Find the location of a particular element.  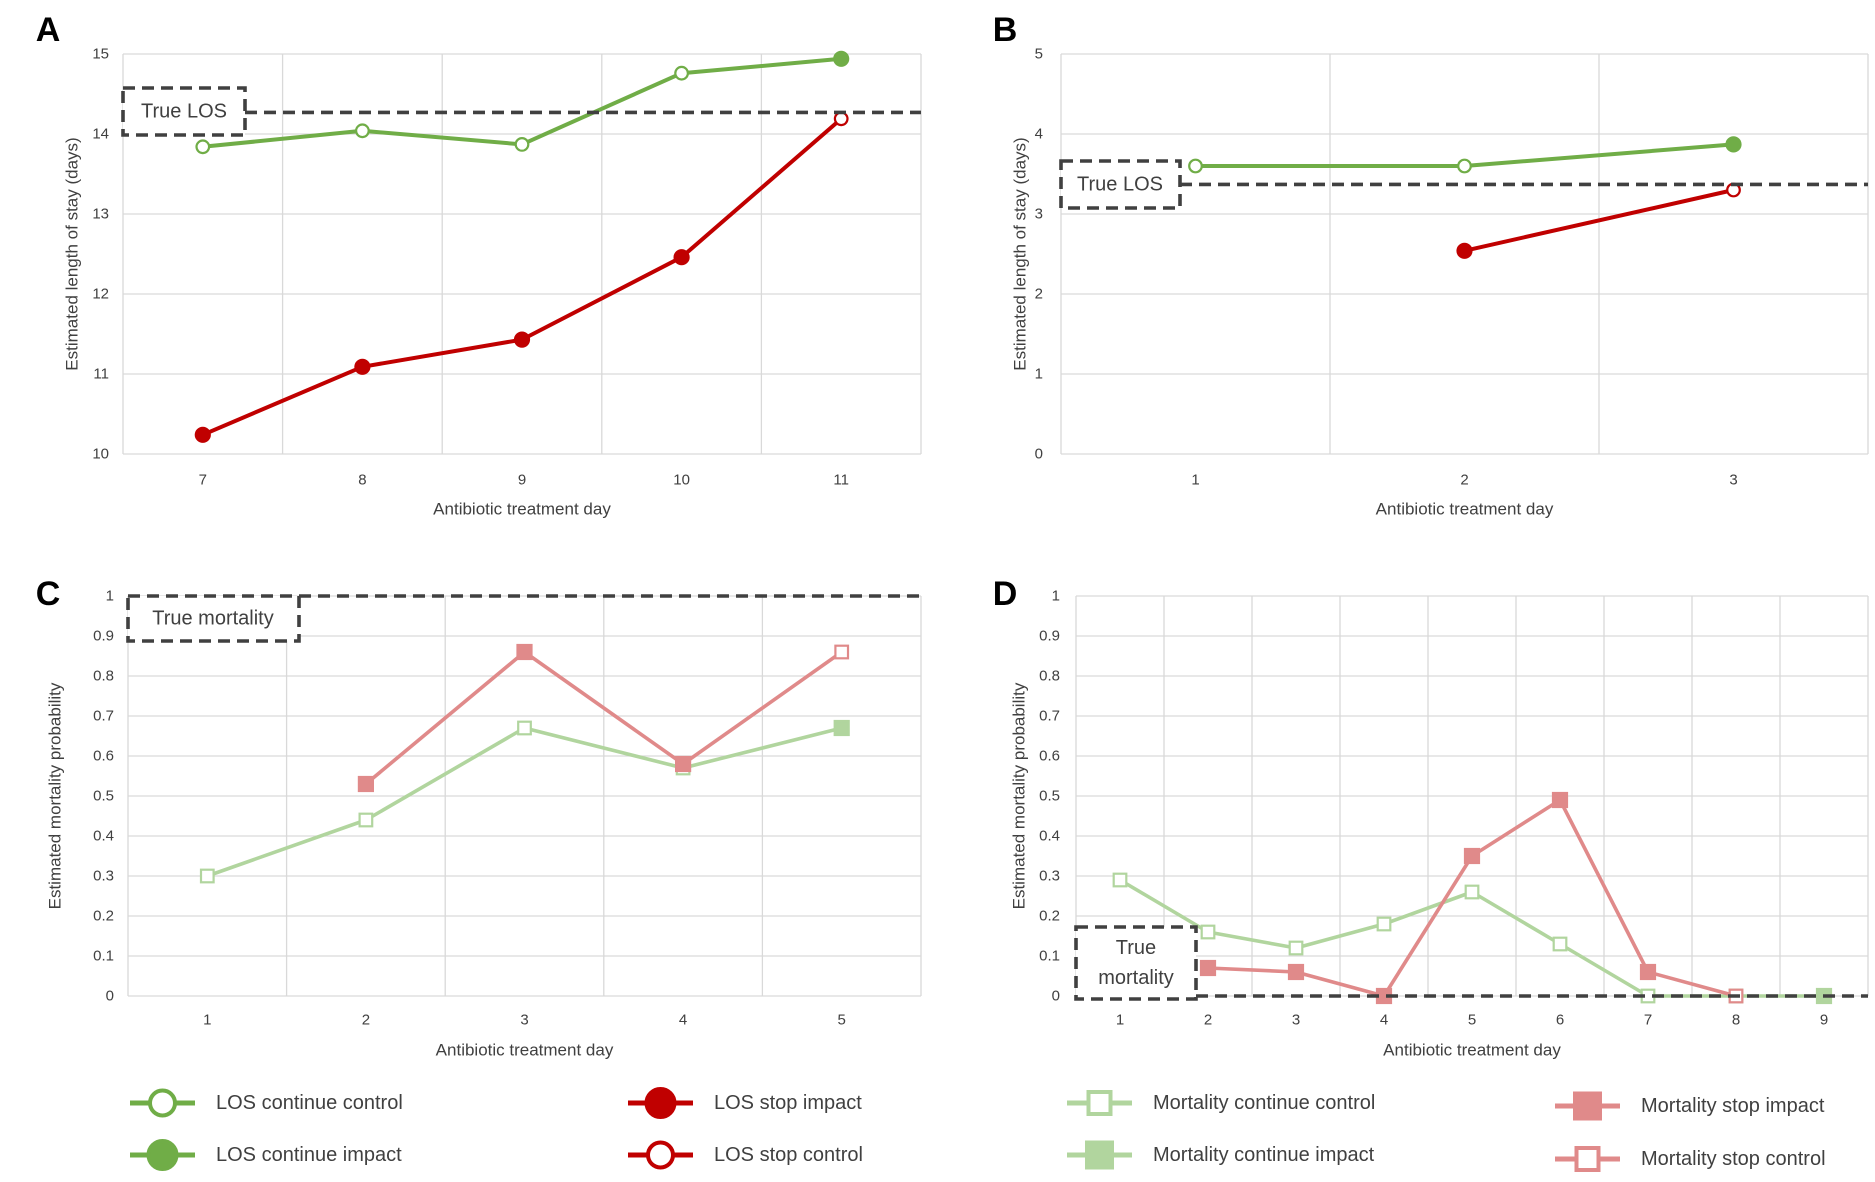

legend-label: LOS continue impact is located at coordinates (309, 1155).